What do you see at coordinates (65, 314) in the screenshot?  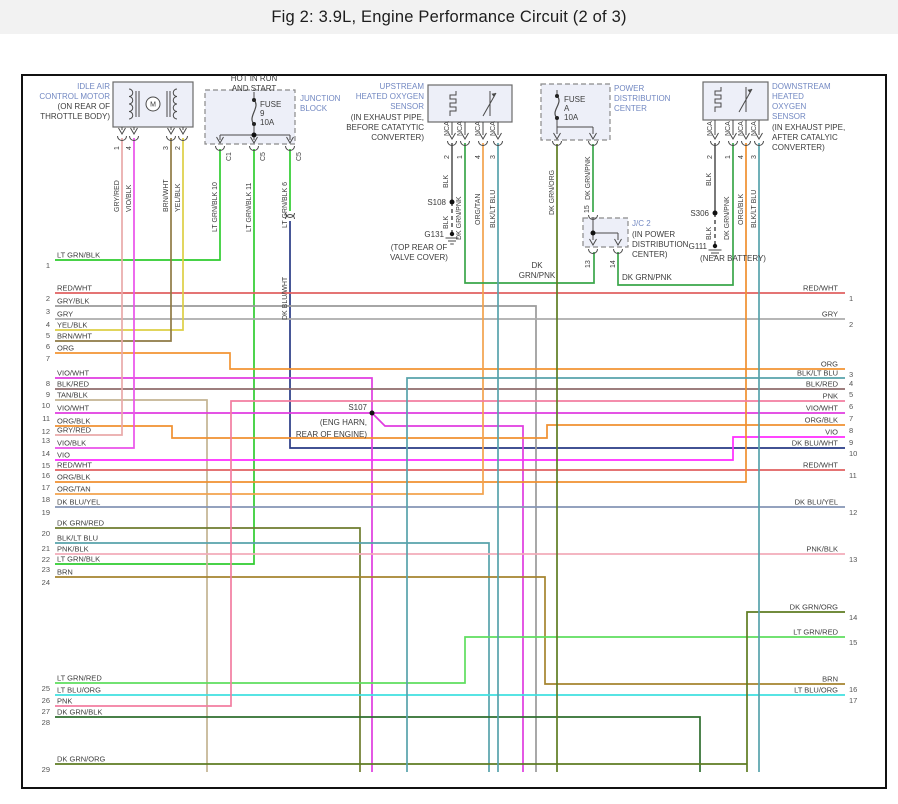 I see `left-row-label-4: GRY` at bounding box center [65, 314].